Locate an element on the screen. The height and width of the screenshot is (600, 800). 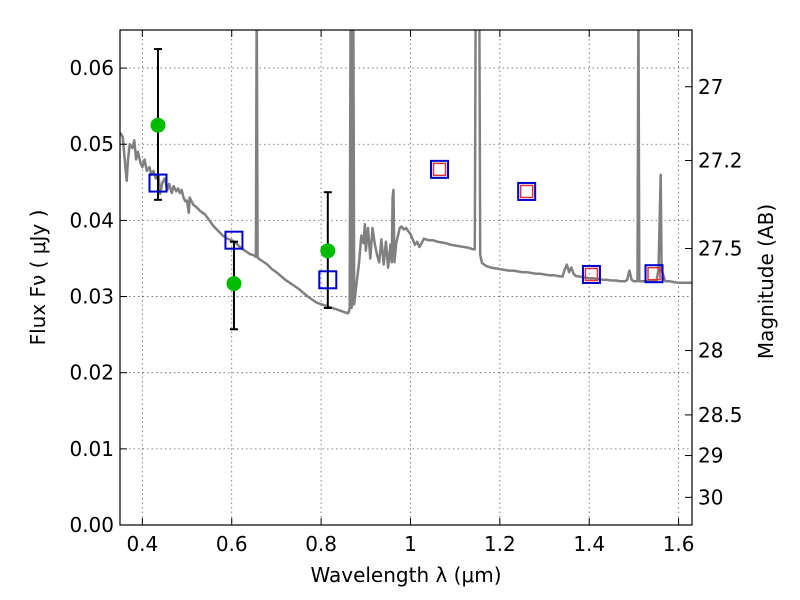
right-tick-label: 28 is located at coordinates (710, 351).